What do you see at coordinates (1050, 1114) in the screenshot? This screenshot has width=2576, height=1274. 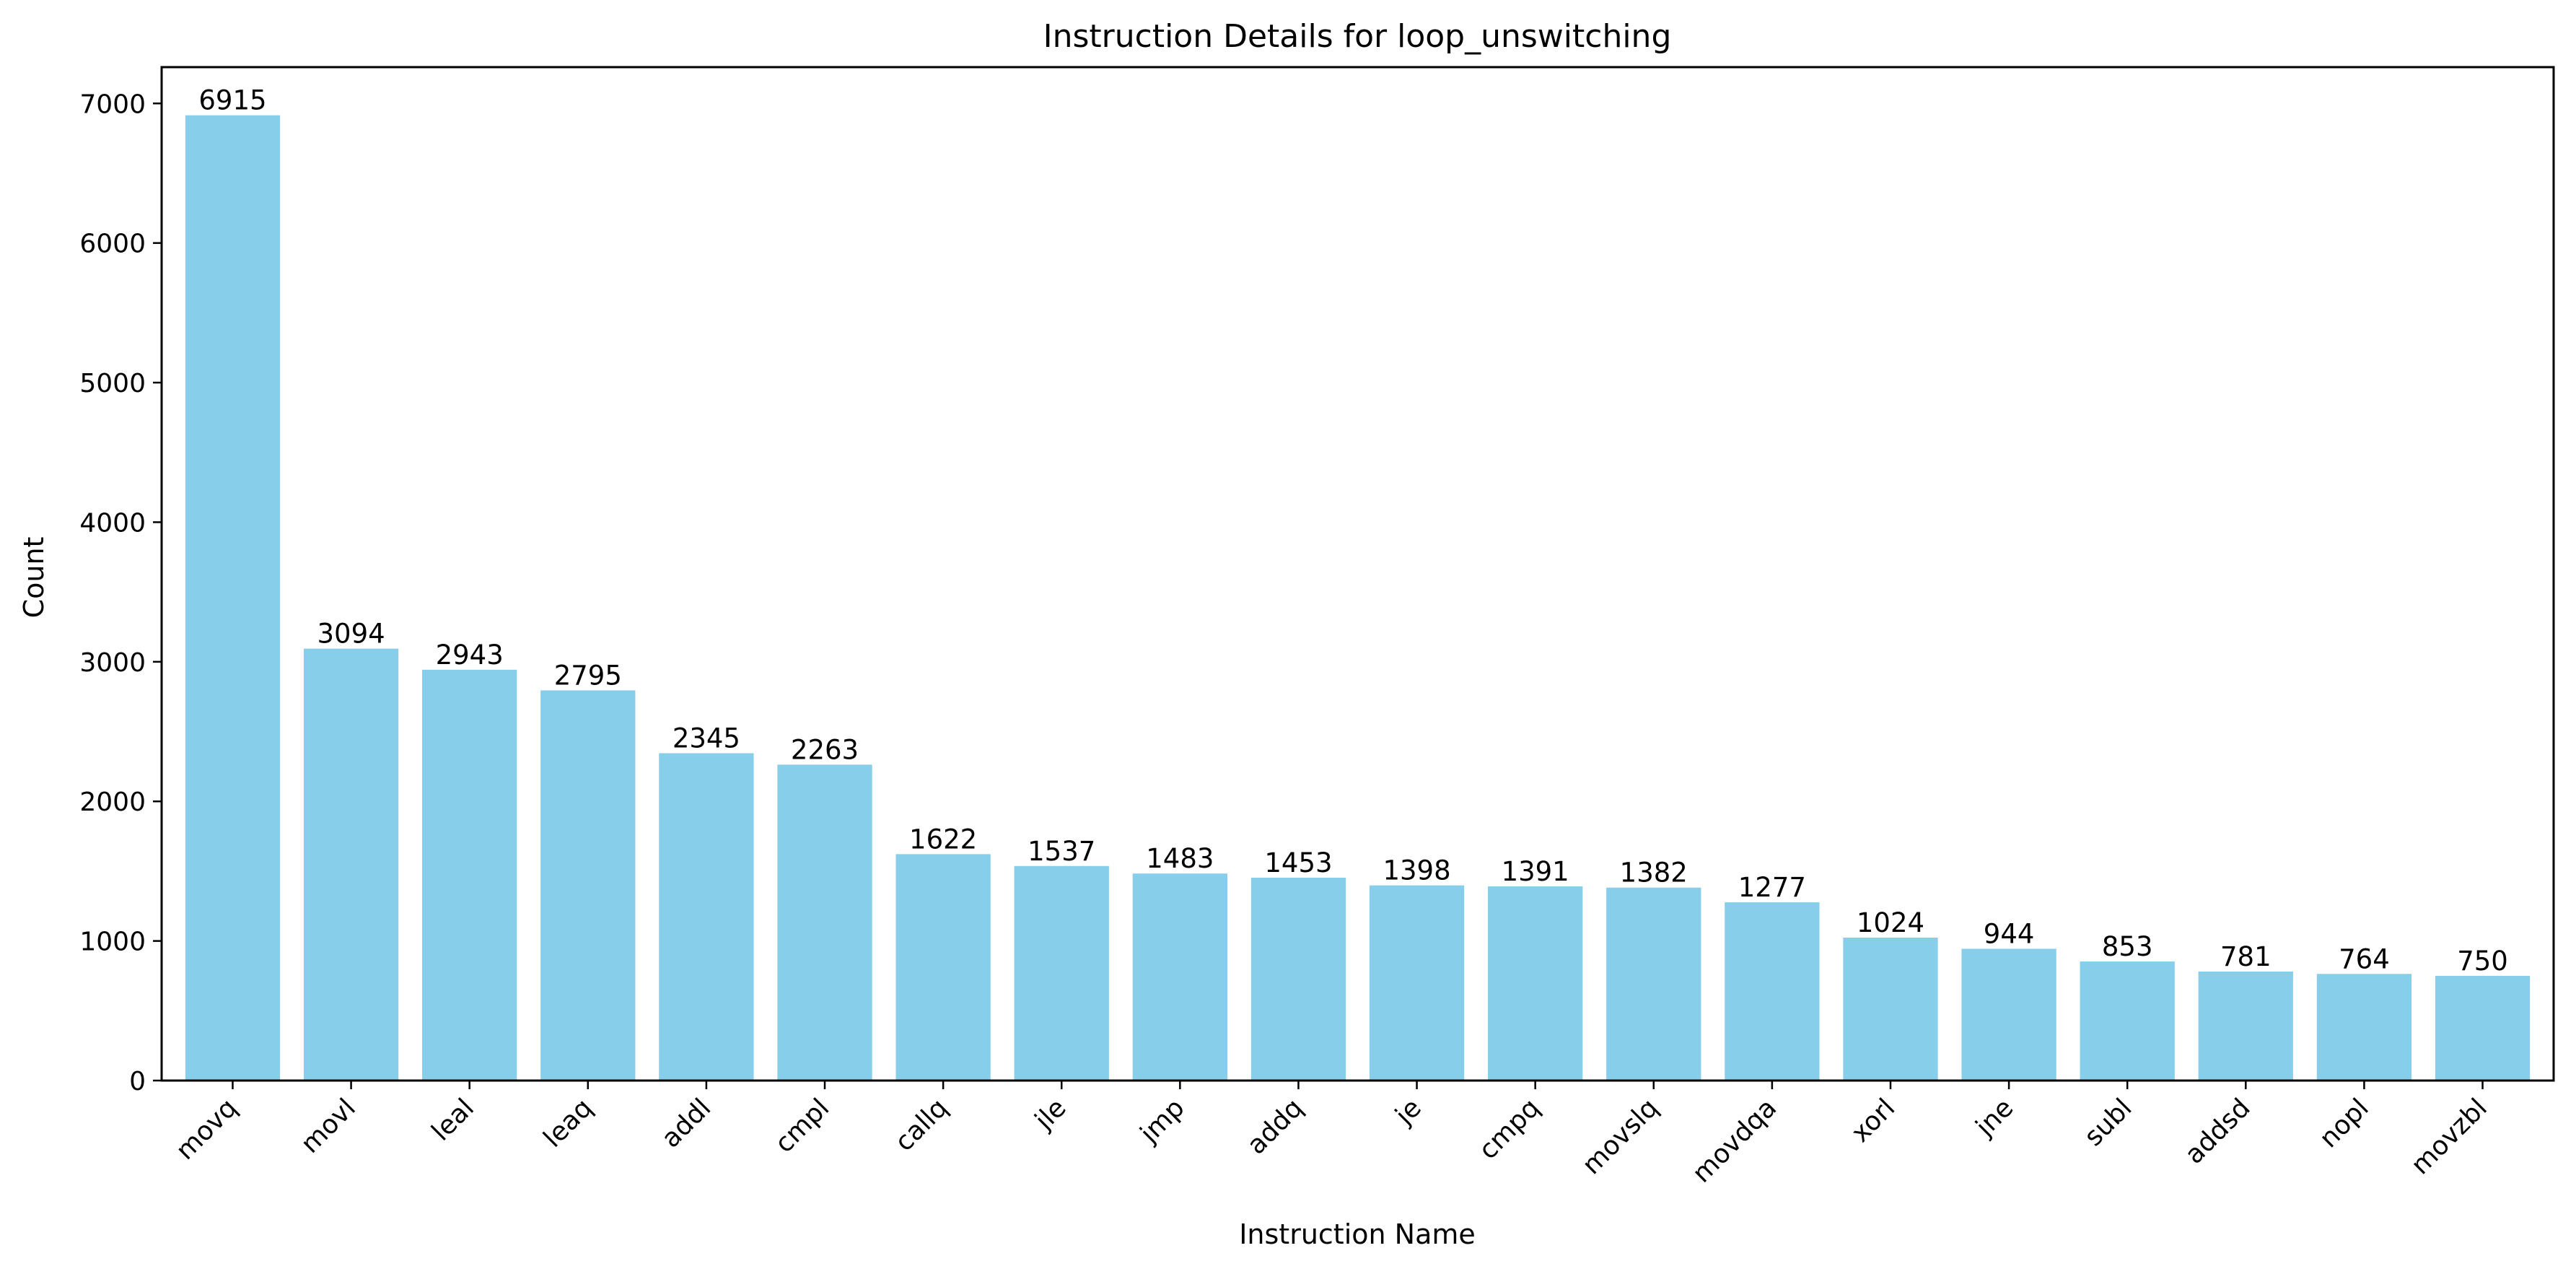 I see `x-tick-label-jle: jle` at bounding box center [1050, 1114].